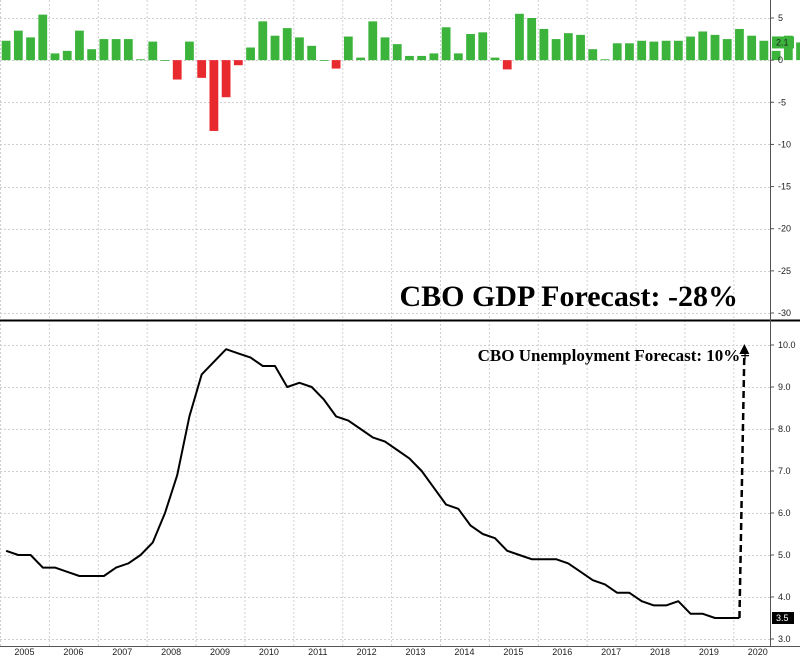 The image size is (800, 658). I want to click on gdp-y-tick-label: -25, so click(784, 271).